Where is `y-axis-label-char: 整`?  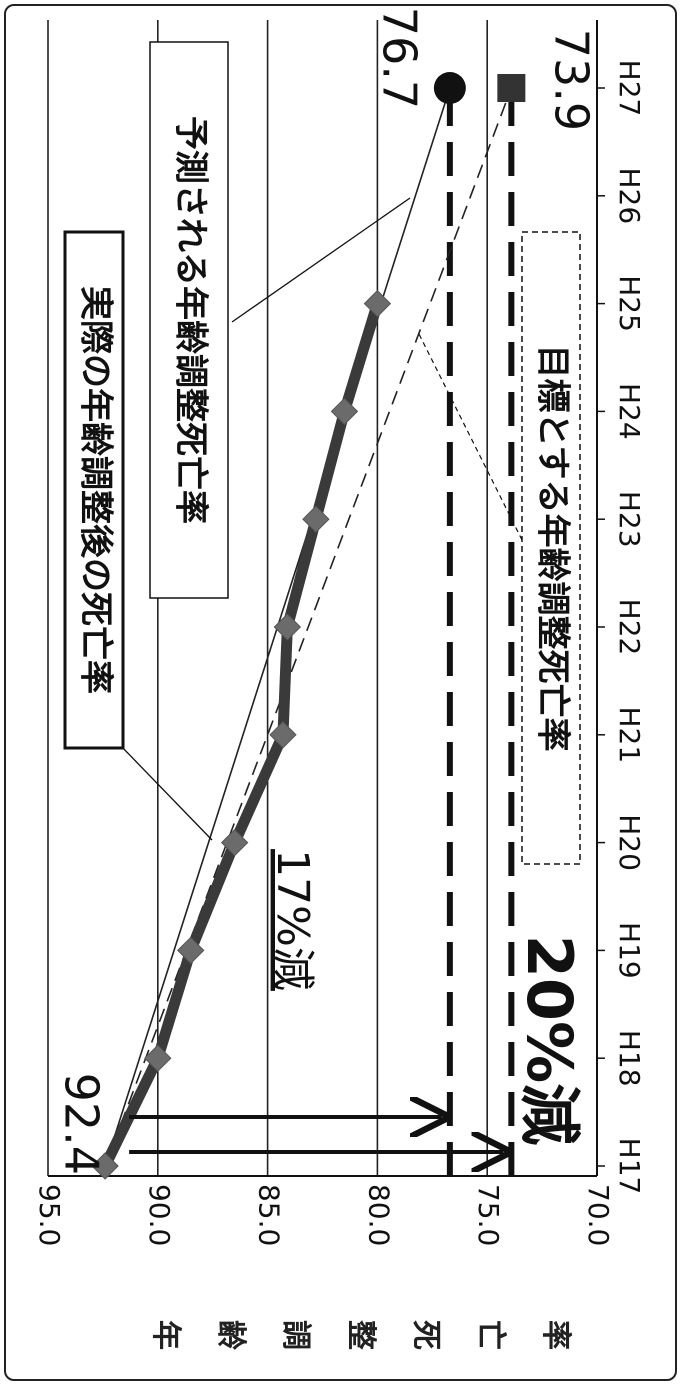 y-axis-label-char: 整 is located at coordinates (360, 1335).